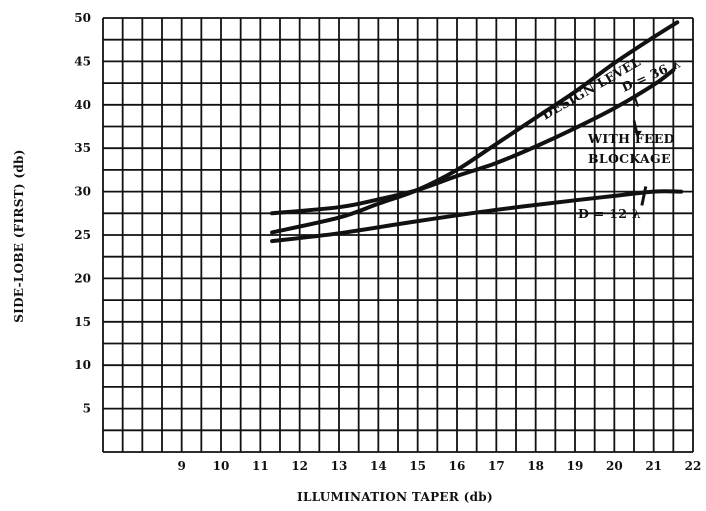 The width and height of the screenshot is (706, 511). What do you see at coordinates (644, 196) in the screenshot?
I see `pointer-d-12-lambda` at bounding box center [644, 196].